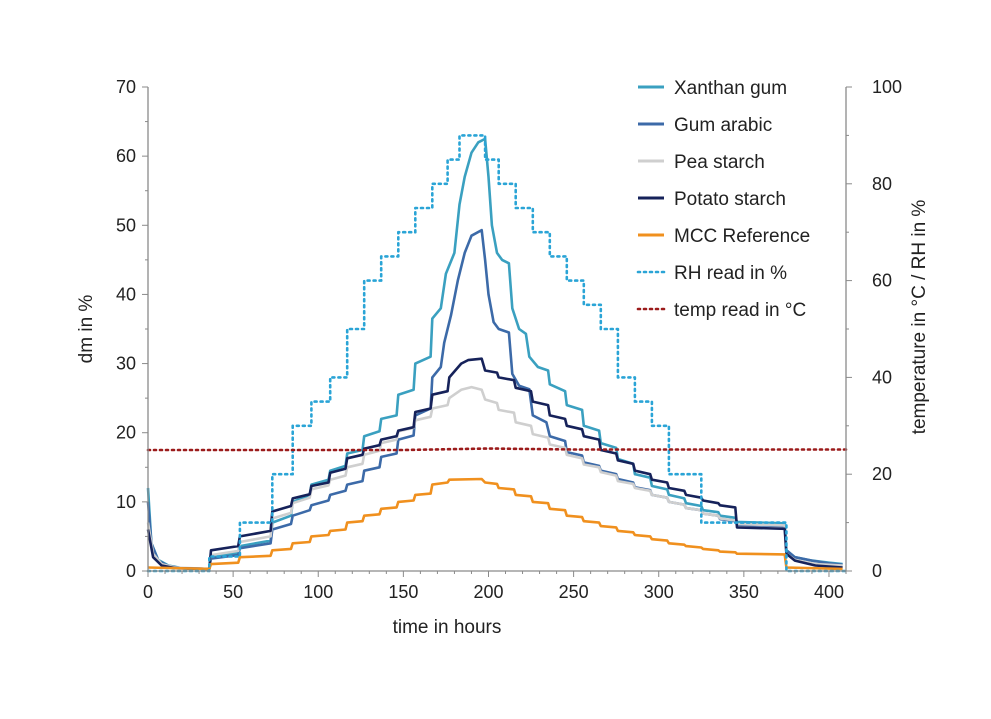  I want to click on legend-label: MCC Reference, so click(742, 236).